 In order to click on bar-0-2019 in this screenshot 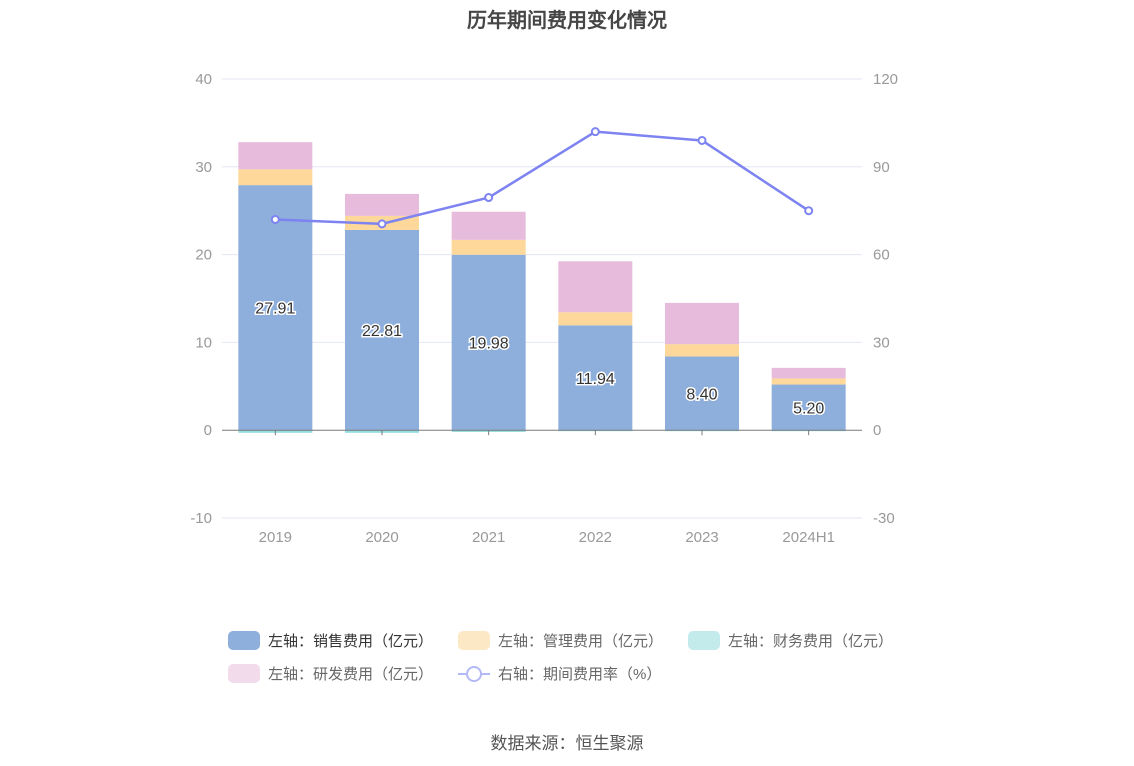, I will do `click(275, 308)`.